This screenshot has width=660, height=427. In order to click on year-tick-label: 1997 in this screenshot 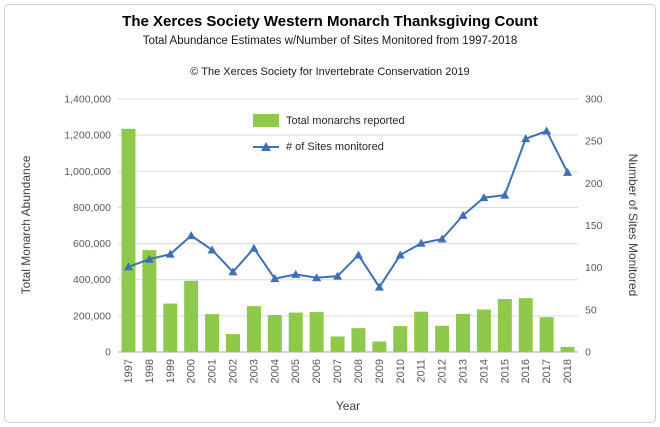, I will do `click(129, 371)`.